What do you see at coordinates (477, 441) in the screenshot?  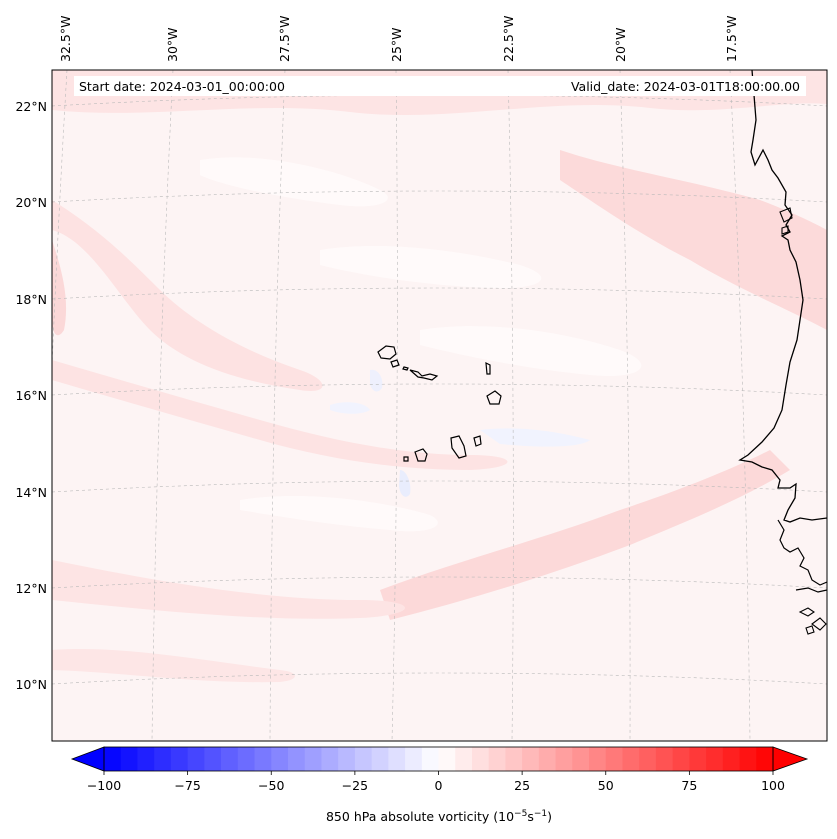 I see `island-maio` at bounding box center [477, 441].